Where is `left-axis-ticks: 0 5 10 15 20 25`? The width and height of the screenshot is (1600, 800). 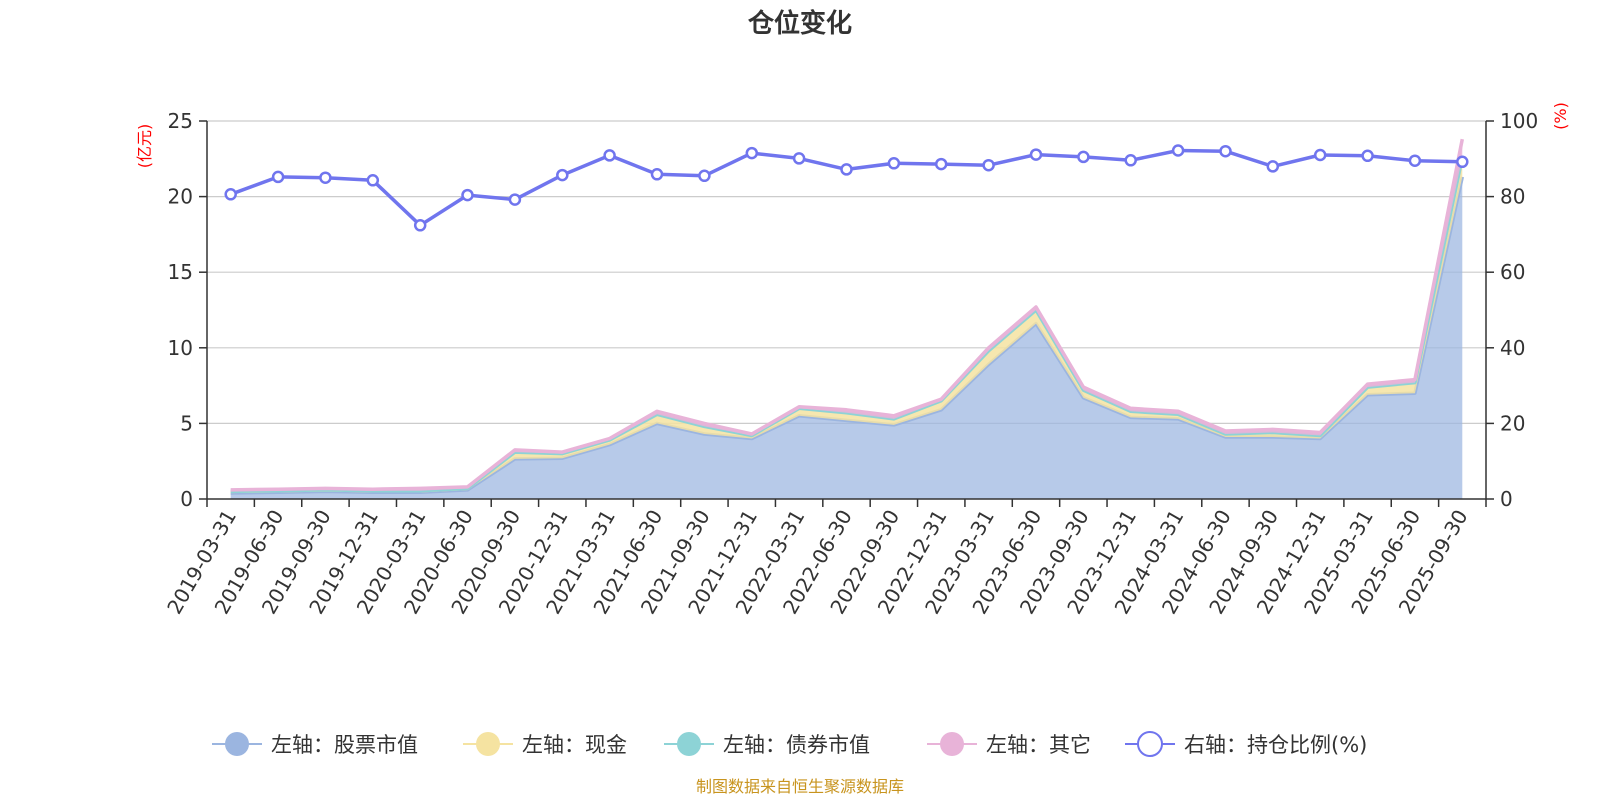
left-axis-ticks: 0 5 10 15 20 25 is located at coordinates (187, 310).